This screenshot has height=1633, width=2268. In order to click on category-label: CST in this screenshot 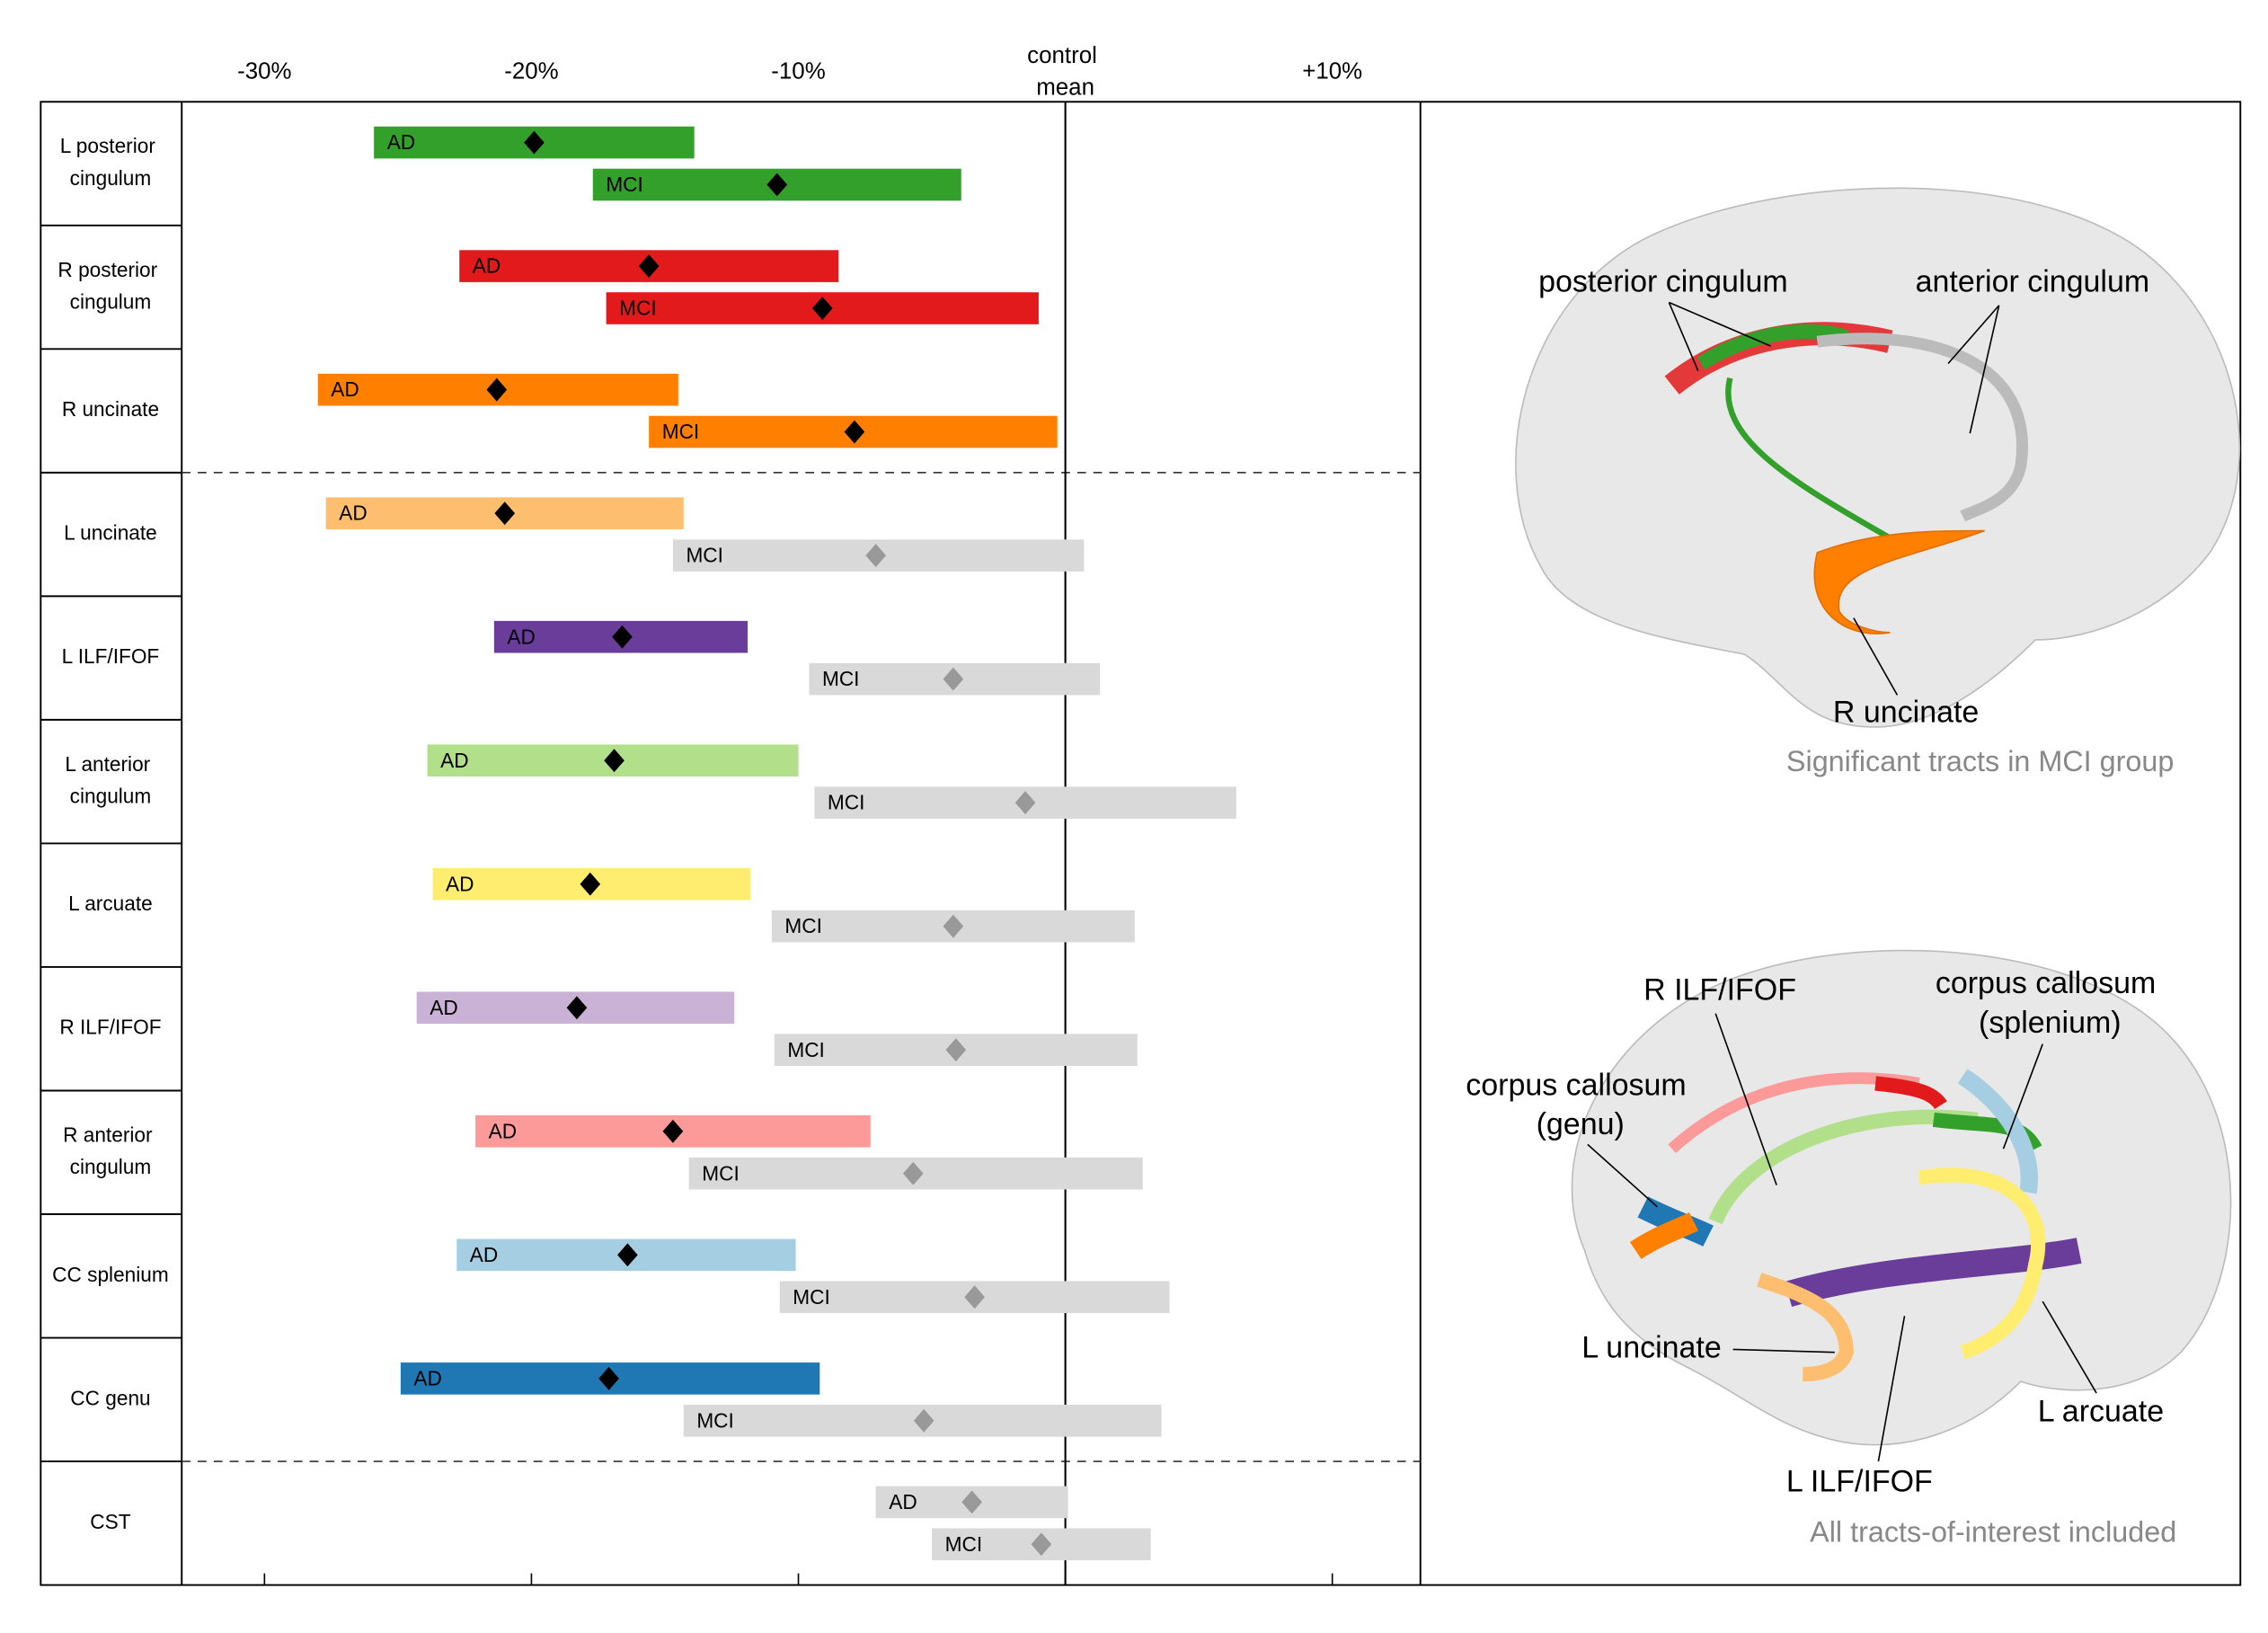, I will do `click(110, 1521)`.